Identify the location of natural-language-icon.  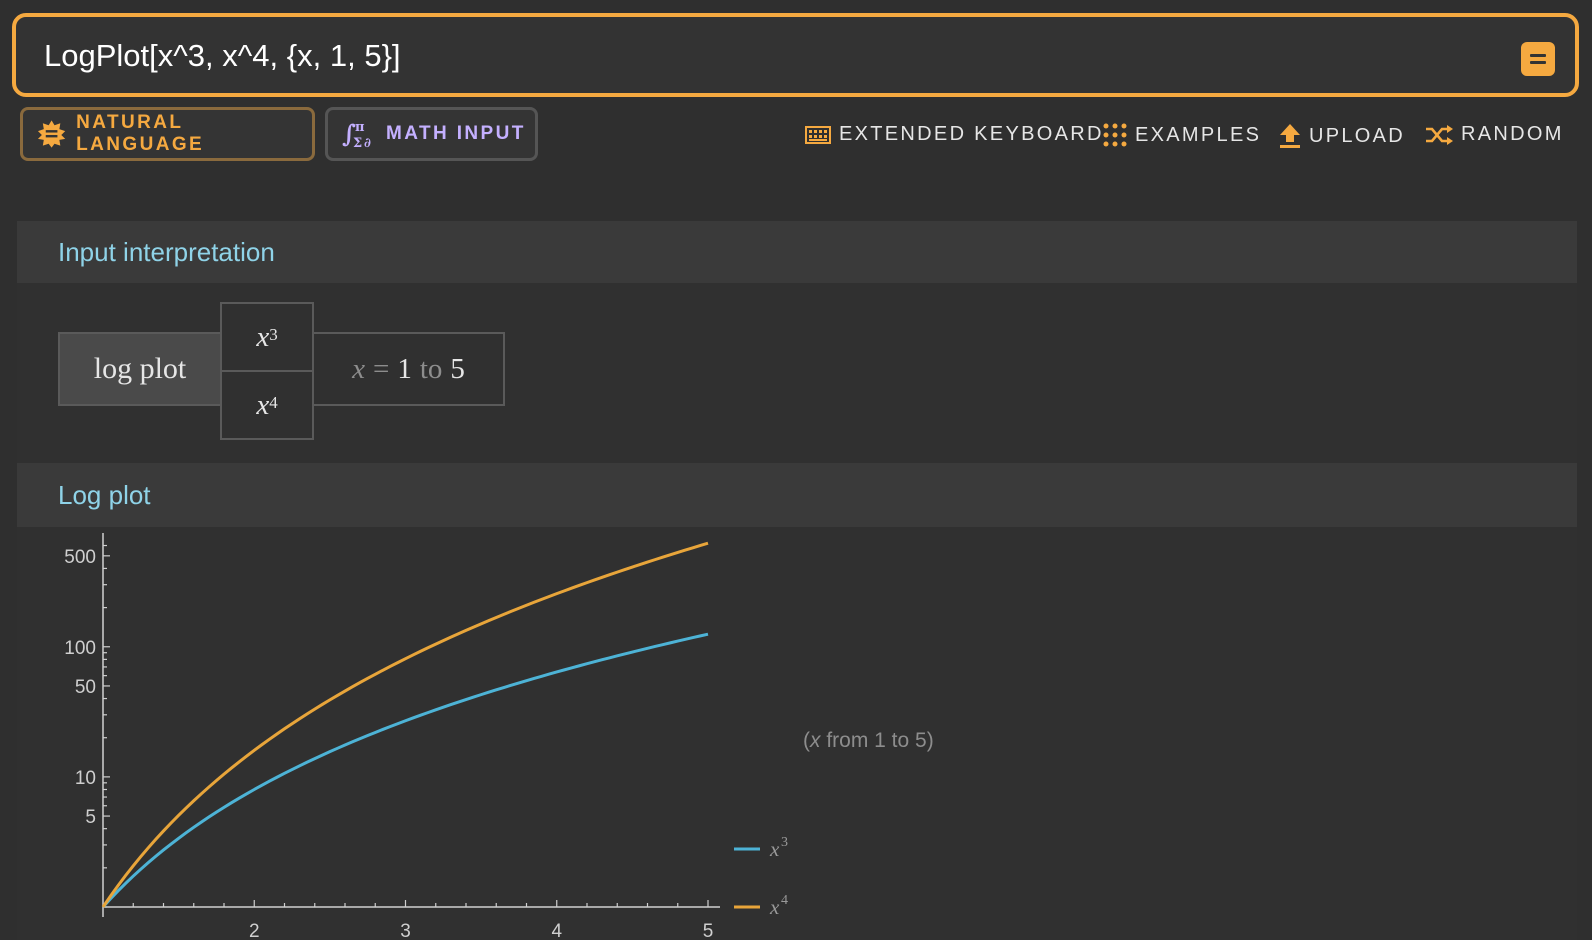
(51, 134).